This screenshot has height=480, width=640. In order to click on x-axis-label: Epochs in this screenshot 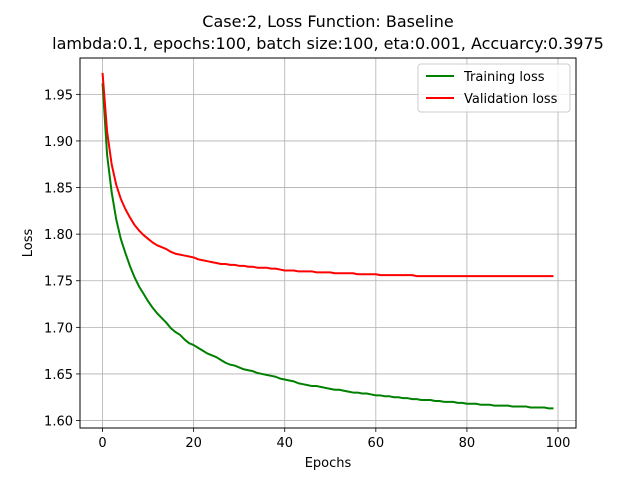, I will do `click(328, 463)`.